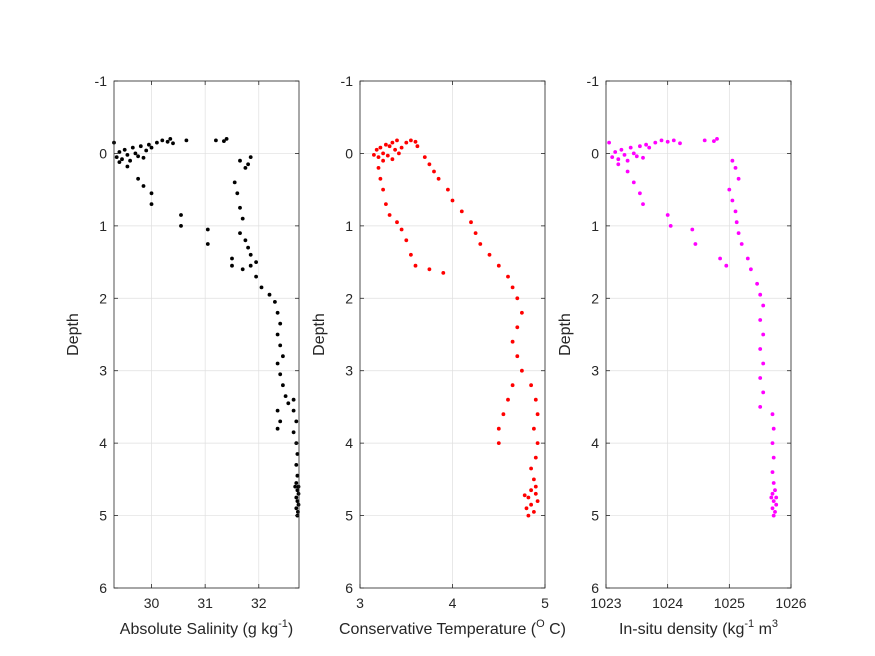 Image resolution: width=875 pixels, height=656 pixels. I want to click on salinity-y-tick-label: 4, so click(103, 443).